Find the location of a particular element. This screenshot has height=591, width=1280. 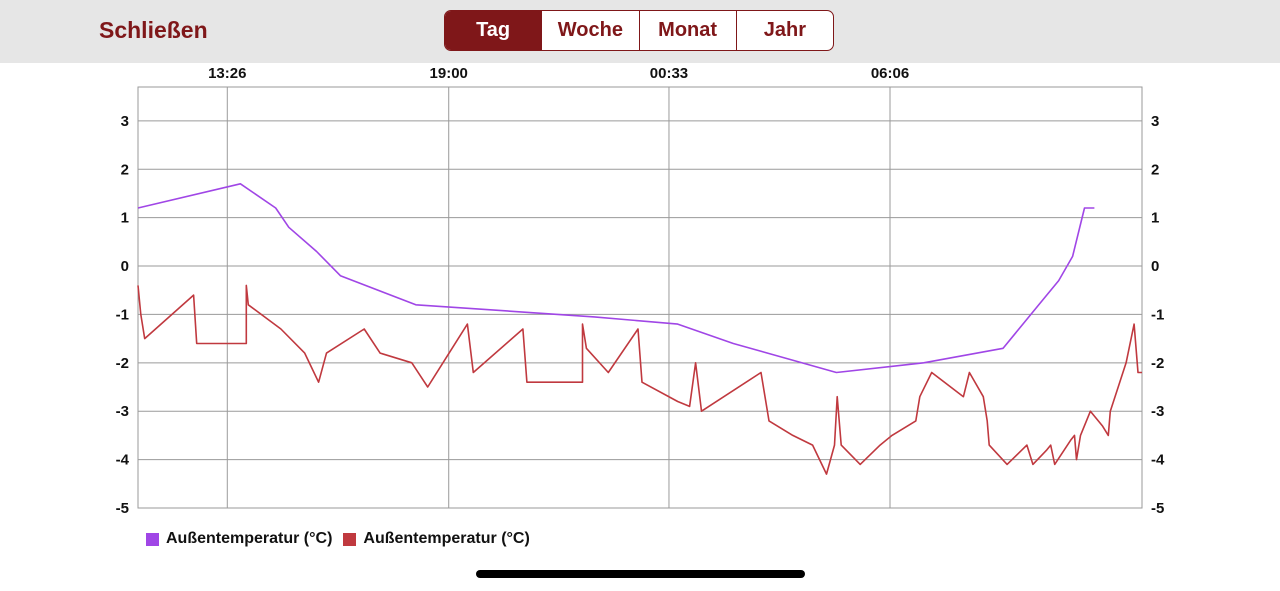

x-tick-label: 19:00 is located at coordinates (449, 73).